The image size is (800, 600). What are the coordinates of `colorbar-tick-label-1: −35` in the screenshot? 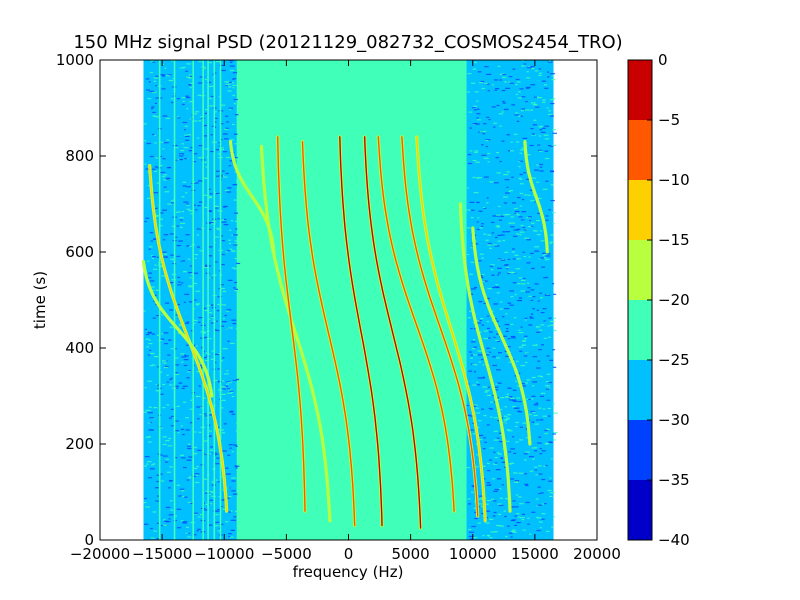 It's located at (674, 480).